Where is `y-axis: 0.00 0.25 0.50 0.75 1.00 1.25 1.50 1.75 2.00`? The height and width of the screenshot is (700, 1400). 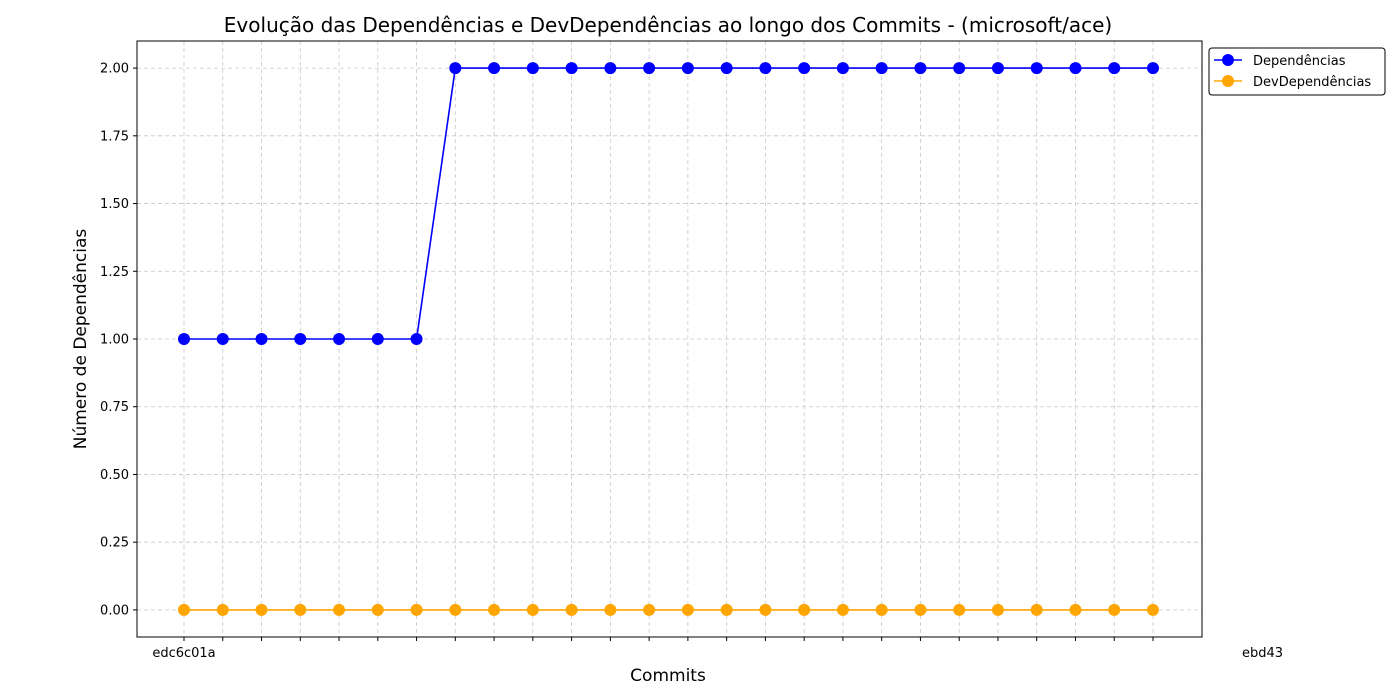 y-axis: 0.00 0.25 0.50 0.75 1.00 1.25 1.50 1.75 2.00 is located at coordinates (118, 340).